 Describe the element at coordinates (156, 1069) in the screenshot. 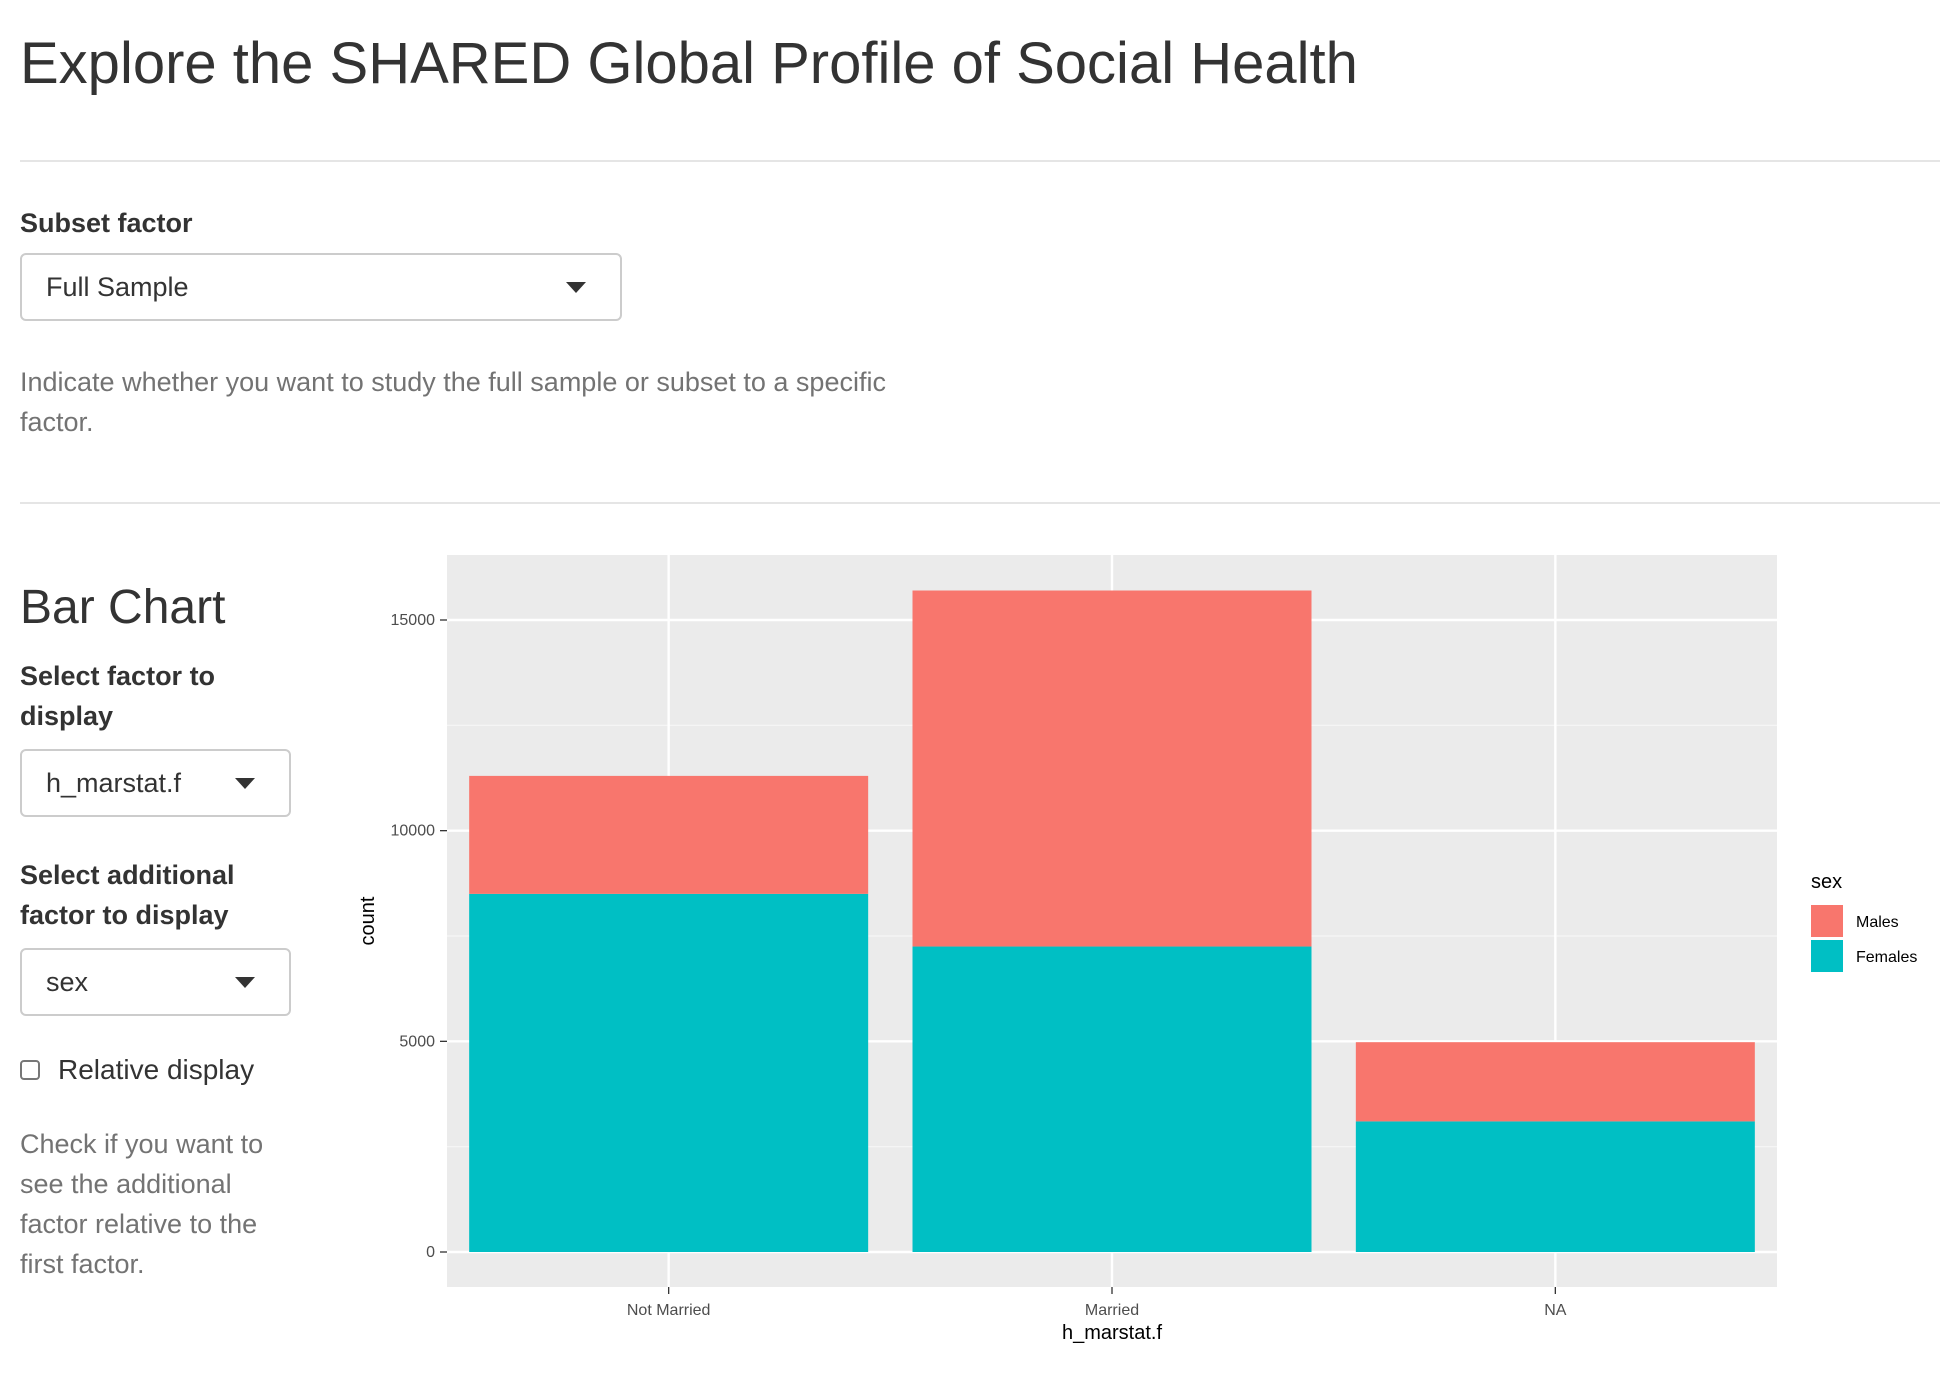

I see `relative-display-label: Relative display` at that location.